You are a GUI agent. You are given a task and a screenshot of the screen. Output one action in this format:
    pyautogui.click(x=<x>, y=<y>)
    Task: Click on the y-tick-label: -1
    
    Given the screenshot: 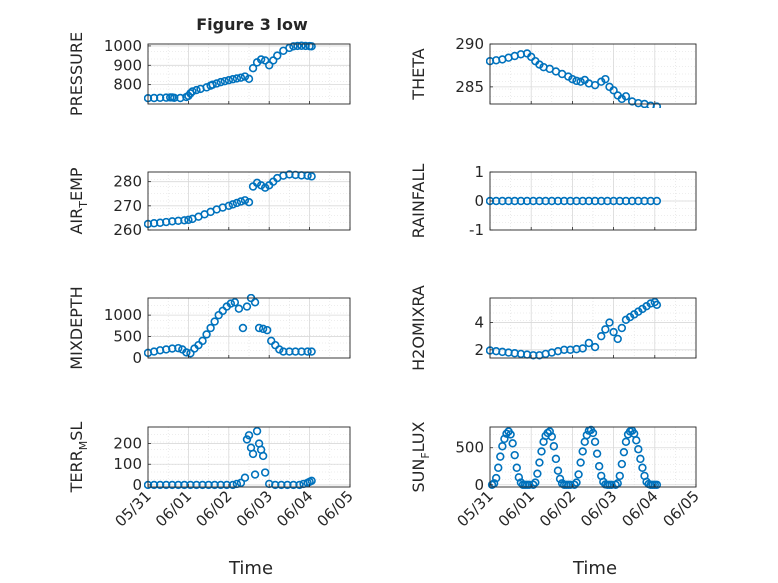 What is the action you would take?
    pyautogui.click(x=476, y=230)
    